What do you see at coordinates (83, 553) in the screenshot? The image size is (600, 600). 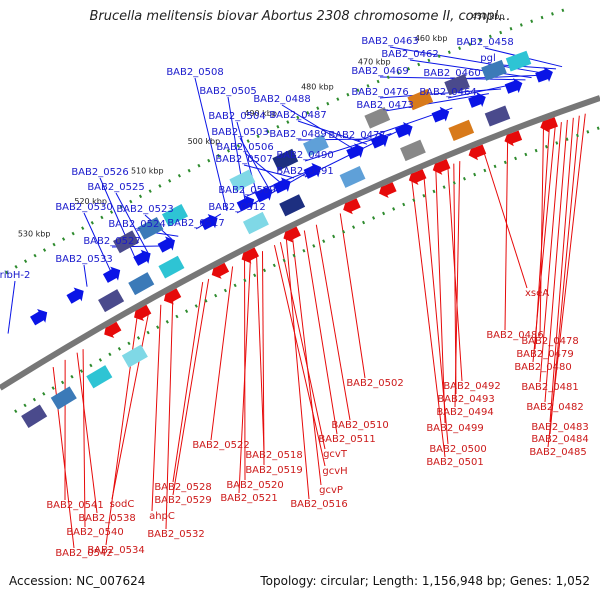 I see `reverse-gene-label: BAB2_0542` at bounding box center [83, 553].